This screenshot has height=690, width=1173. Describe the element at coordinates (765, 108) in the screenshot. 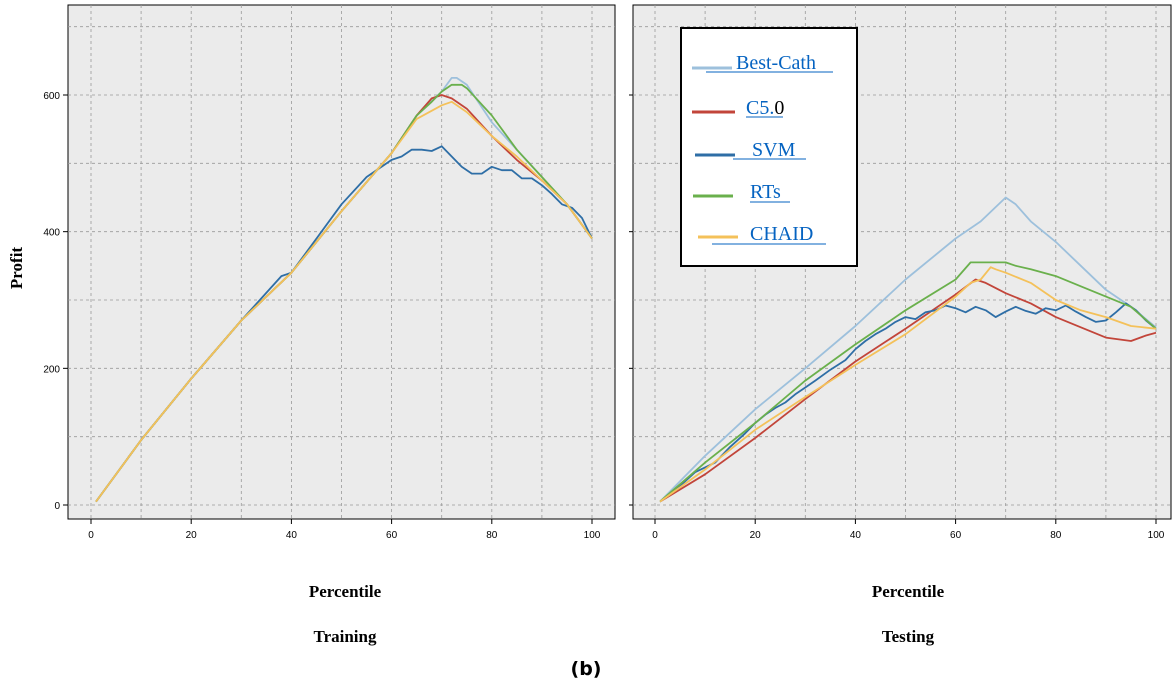

I see `legend-label-c50: C5.0` at that location.